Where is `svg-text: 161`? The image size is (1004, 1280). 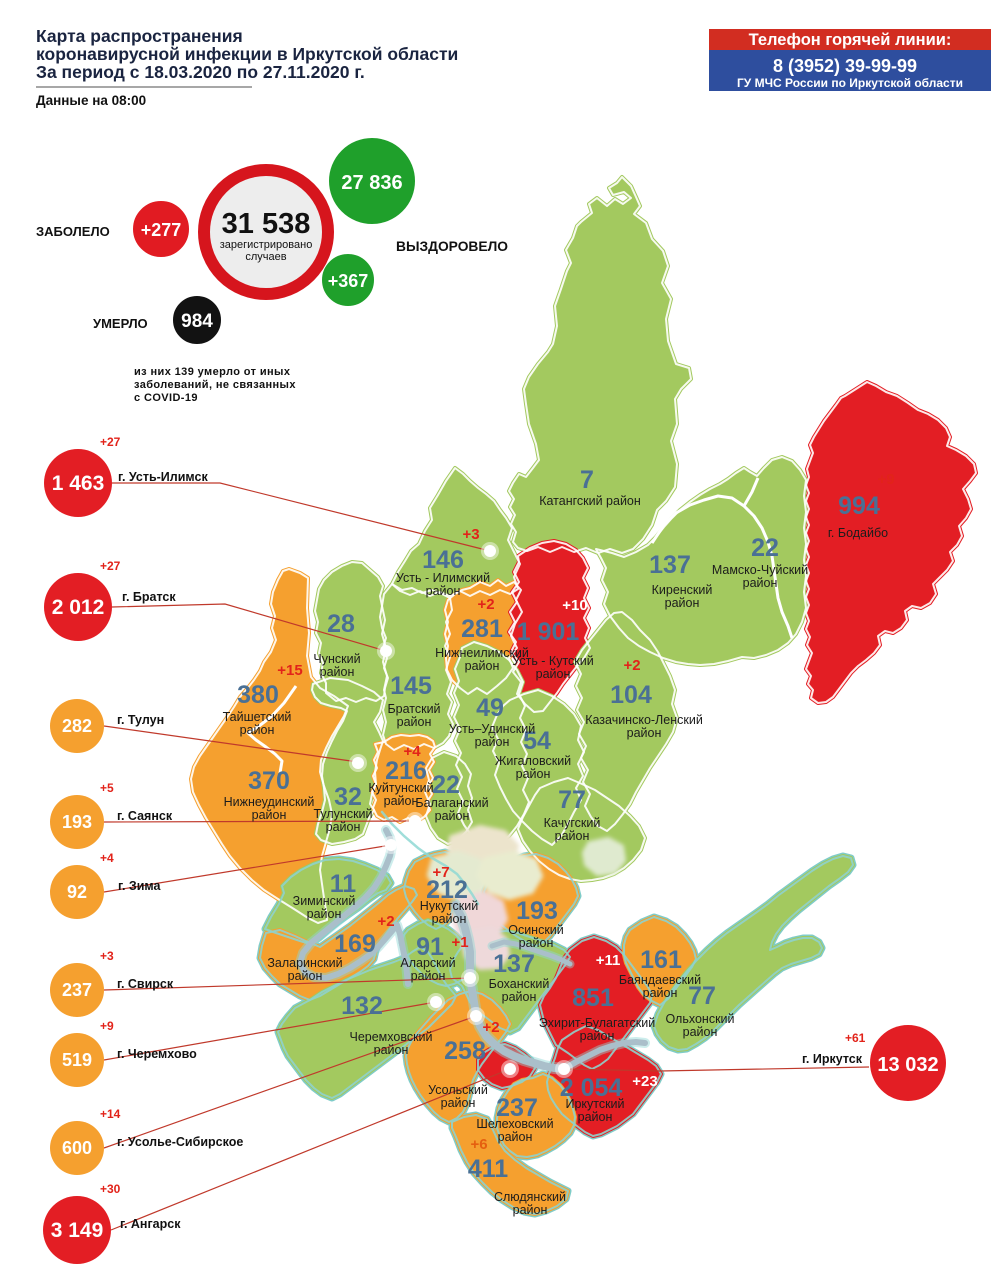
svg-text: 161 is located at coordinates (661, 960).